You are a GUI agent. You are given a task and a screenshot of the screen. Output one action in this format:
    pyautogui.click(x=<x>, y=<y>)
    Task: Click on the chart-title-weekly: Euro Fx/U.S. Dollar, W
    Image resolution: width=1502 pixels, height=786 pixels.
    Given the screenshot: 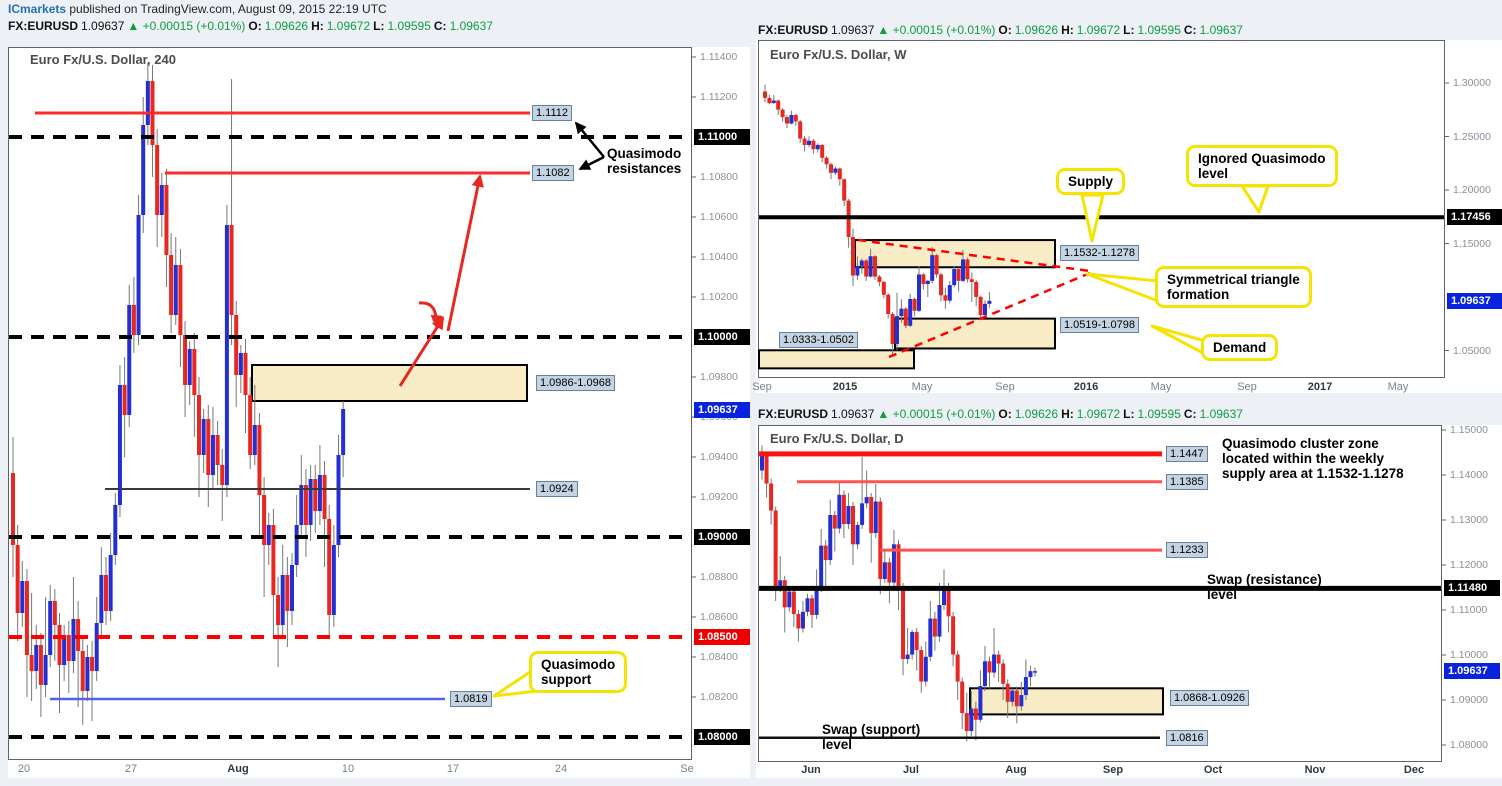 What is the action you would take?
    pyautogui.click(x=838, y=54)
    